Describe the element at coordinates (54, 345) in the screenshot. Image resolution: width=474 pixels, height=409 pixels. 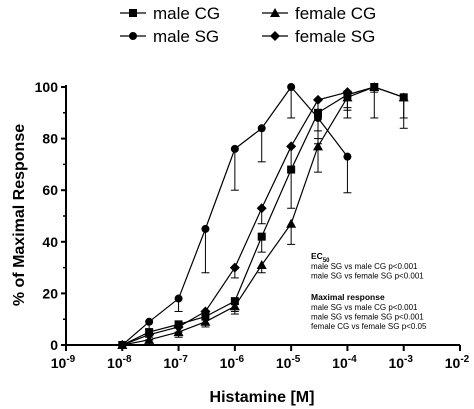
I see `y-tick-label: 0` at that location.